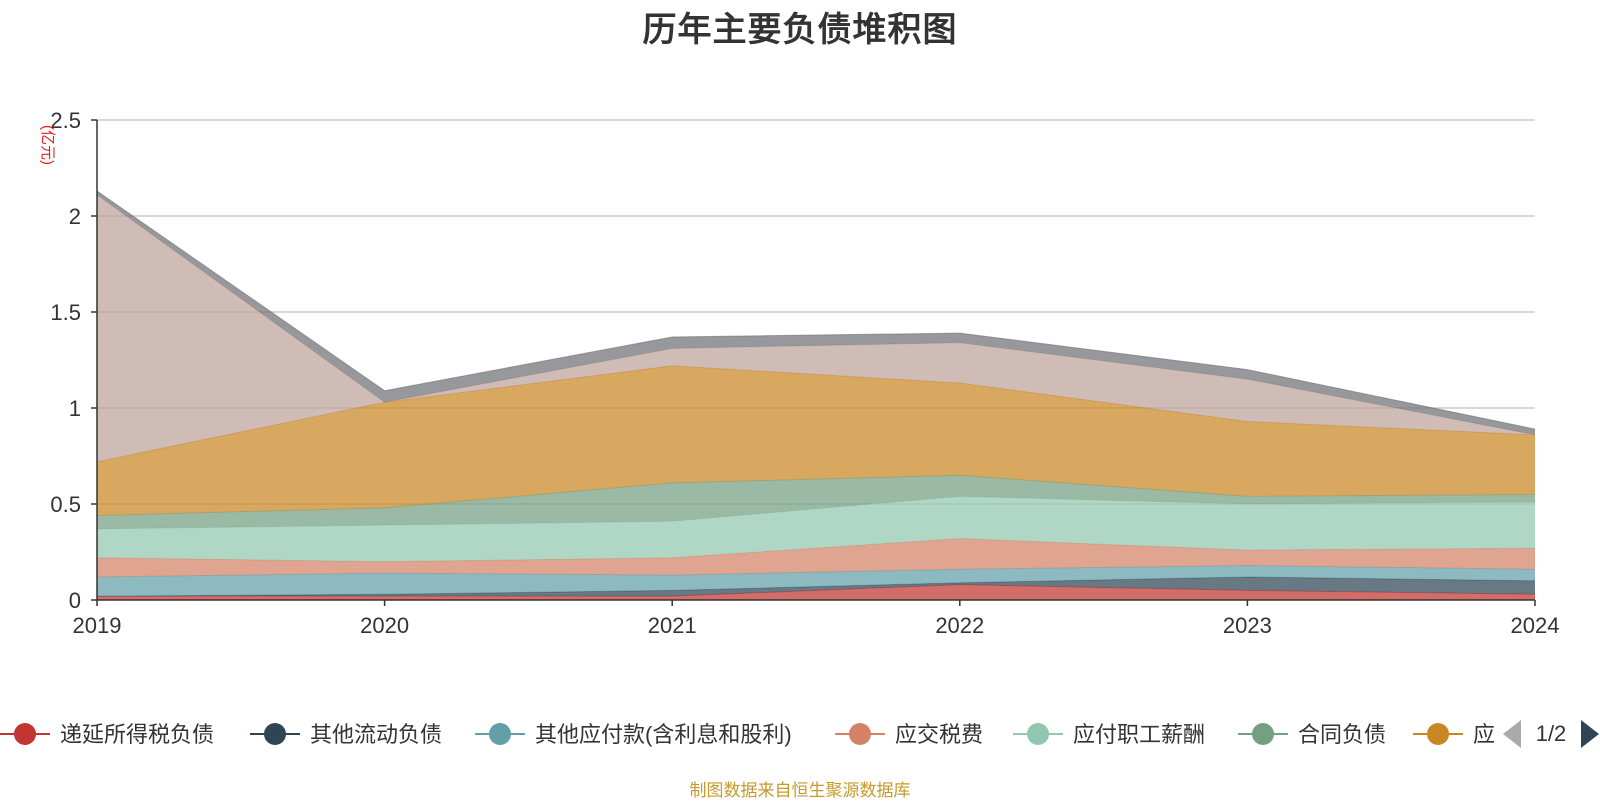 This screenshot has height=801, width=1600. What do you see at coordinates (1535, 625) in the screenshot?
I see `x-tick-label: 2024` at bounding box center [1535, 625].